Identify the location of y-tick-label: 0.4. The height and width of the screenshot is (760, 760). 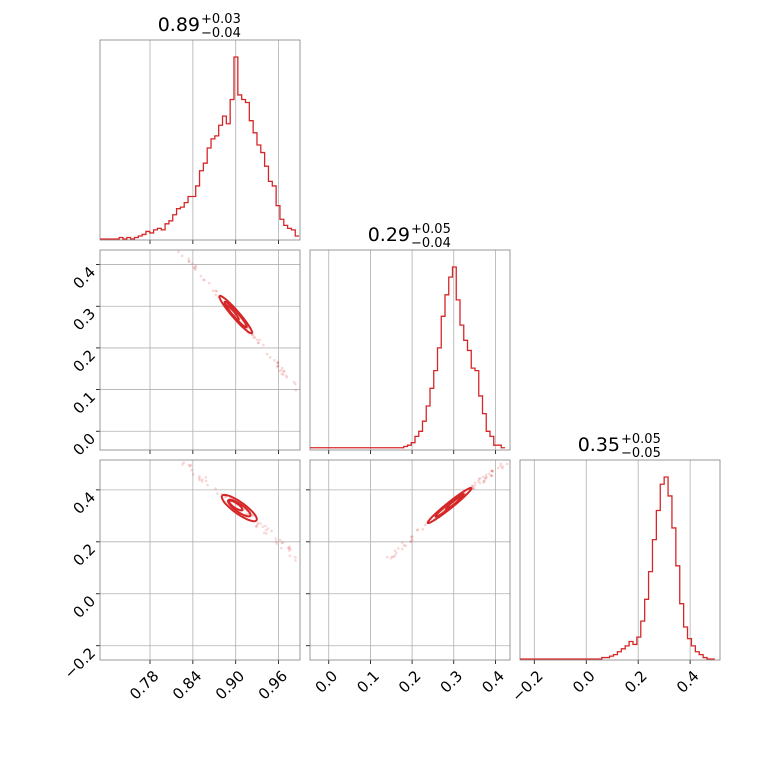
(84, 278).